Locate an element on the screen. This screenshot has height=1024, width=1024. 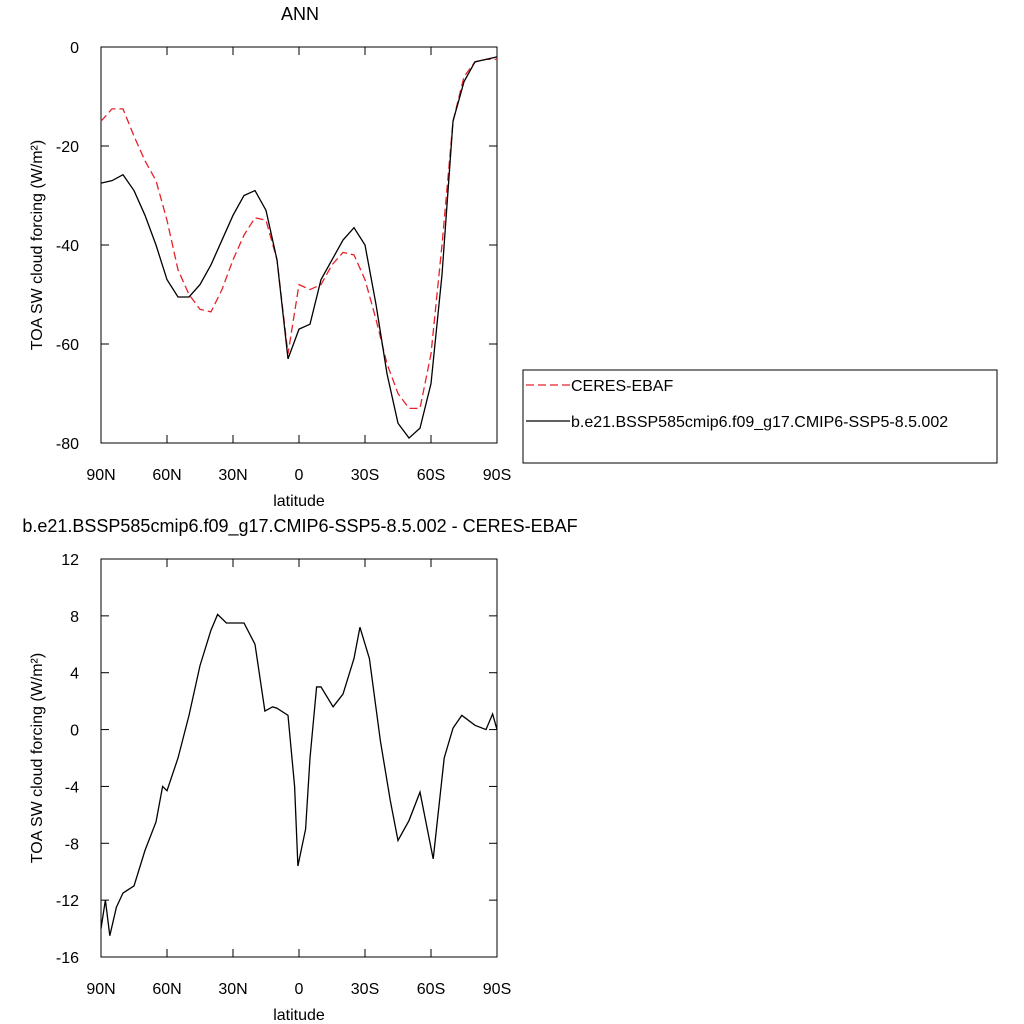
legend-box is located at coordinates (760, 416).